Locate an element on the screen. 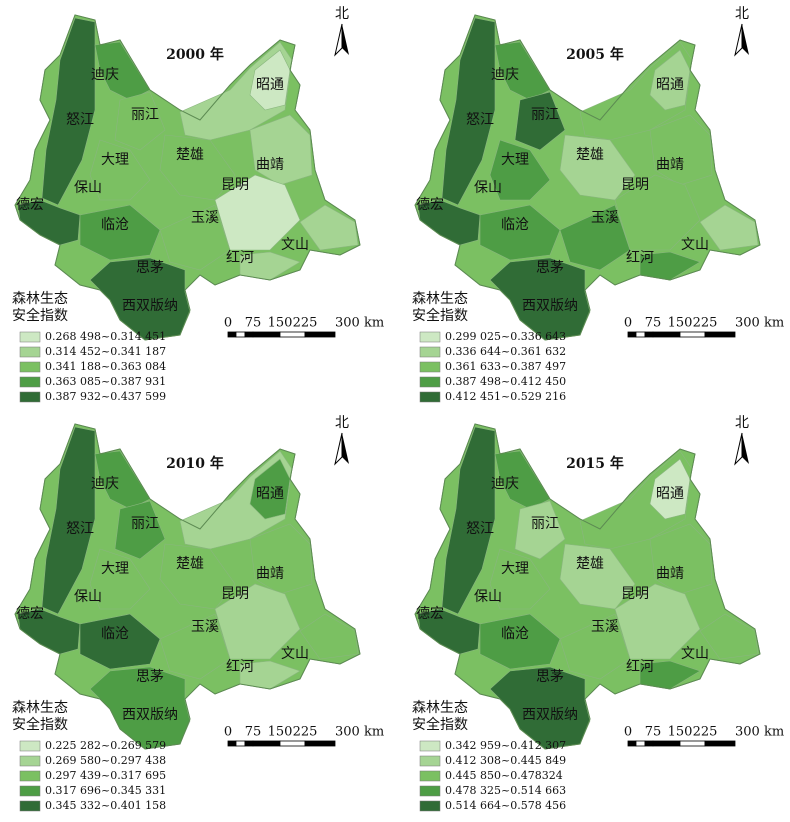  legend-label: 0.478 325~0.514 663 is located at coordinates (505, 790).